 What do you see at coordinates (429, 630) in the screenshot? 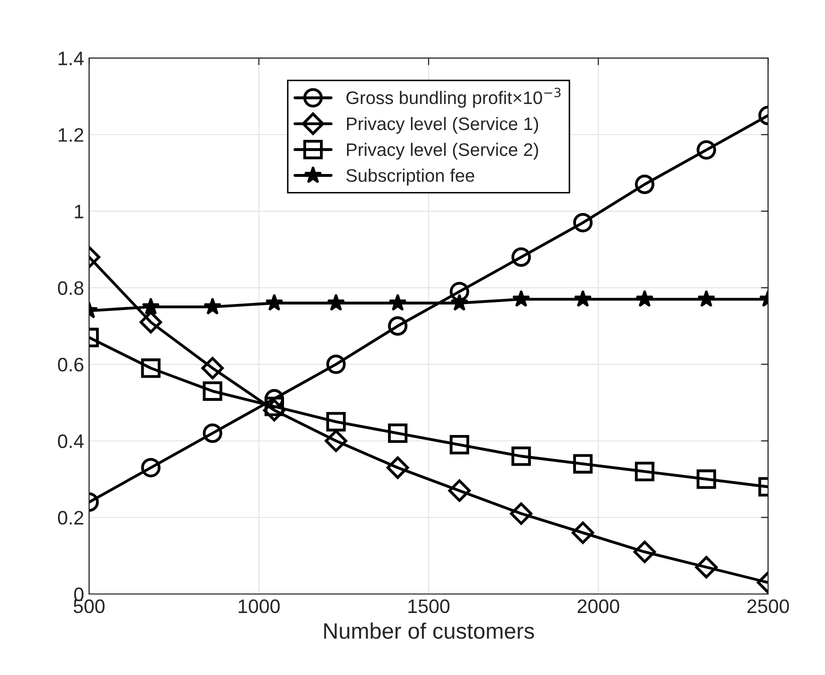
I see `x-axis-title: Number of customers` at bounding box center [429, 630].